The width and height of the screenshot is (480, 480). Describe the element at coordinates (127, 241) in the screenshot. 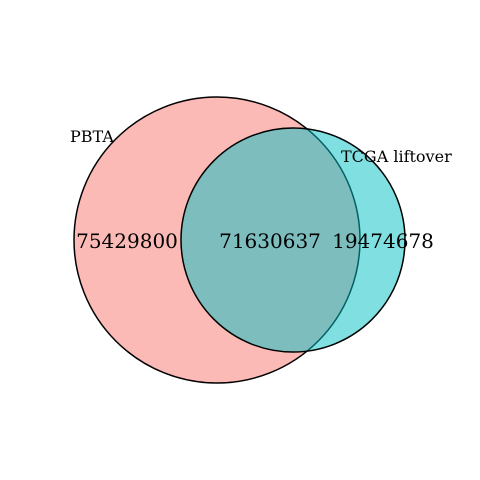

I see `pbta-only-count: 75429800` at that location.